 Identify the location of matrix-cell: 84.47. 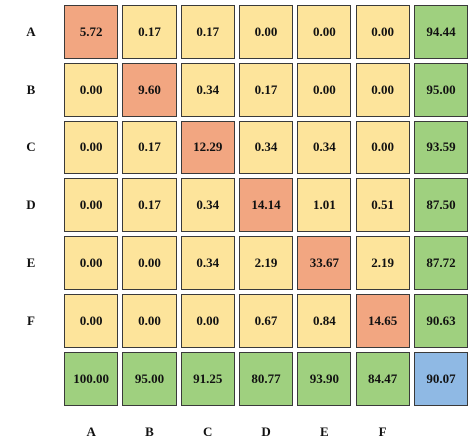
(382, 378).